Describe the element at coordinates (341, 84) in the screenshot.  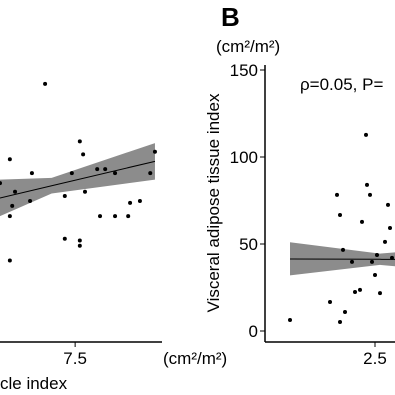
I see `annotation: ρ=0.05, P=` at that location.